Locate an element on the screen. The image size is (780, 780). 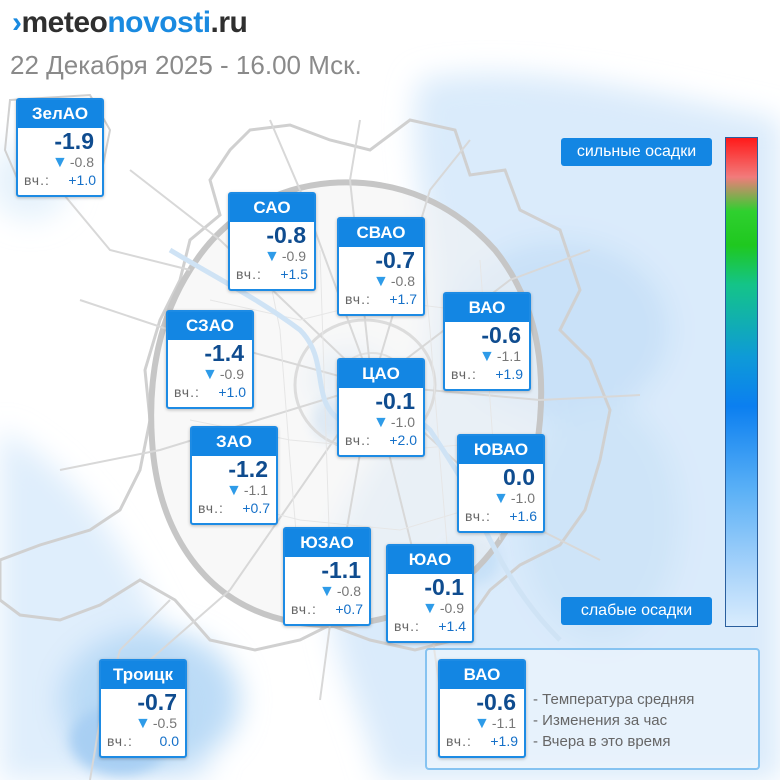
district-card-troitsk: Троицк -0.7 ▼ -0.5 вч.: 0.0 is located at coordinates (143, 708).